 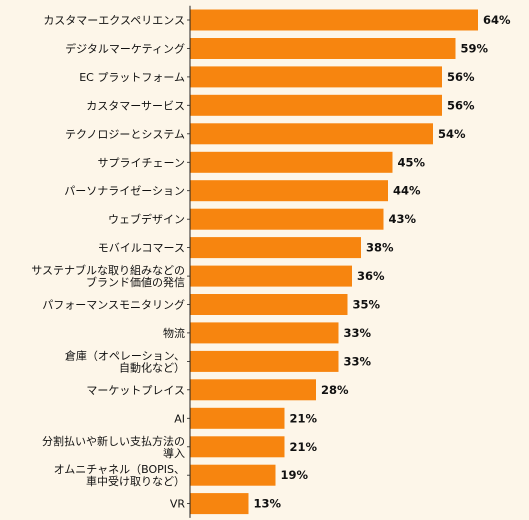 I want to click on data-label: 64%, so click(x=497, y=20).